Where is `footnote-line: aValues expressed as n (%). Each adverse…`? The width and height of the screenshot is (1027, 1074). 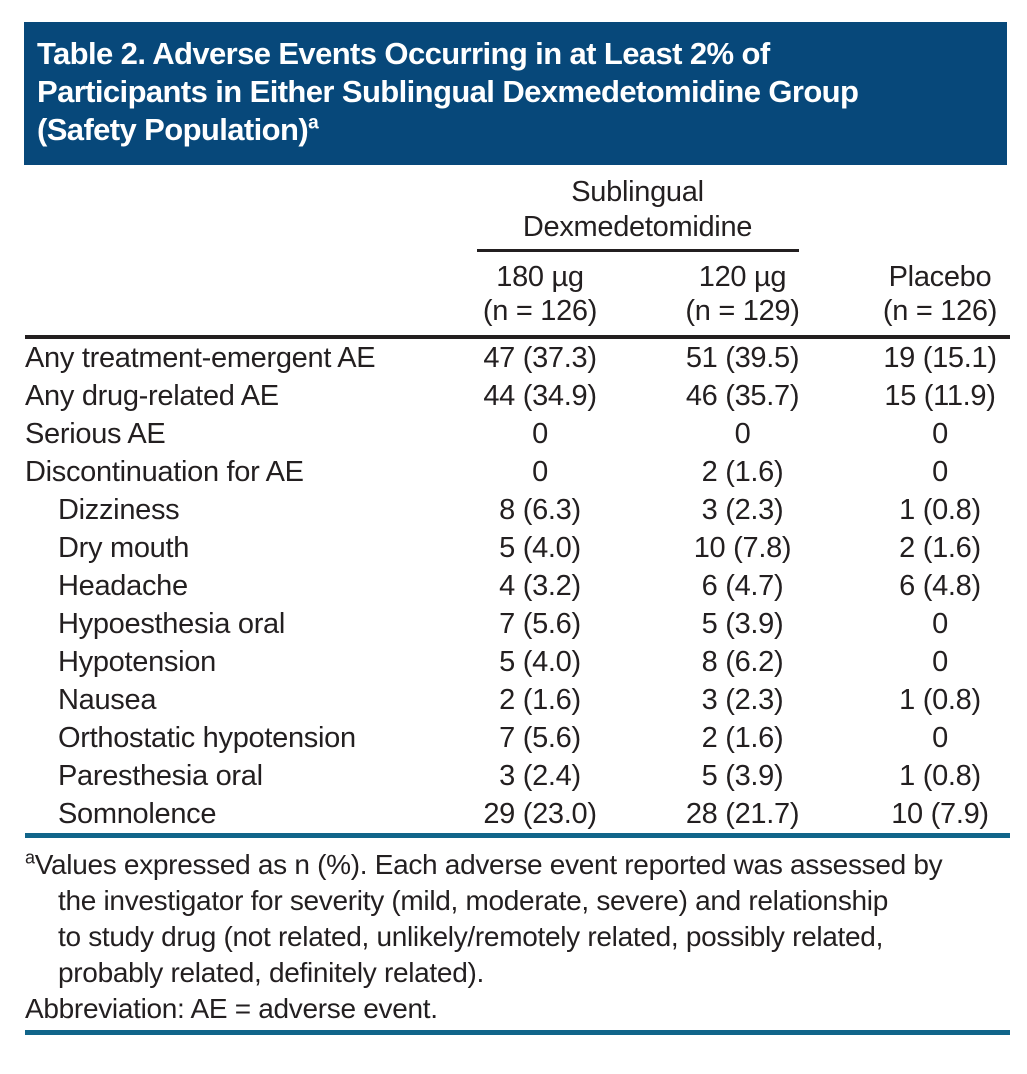
footnote-line: aValues expressed as n (%). Each adverse… is located at coordinates (517, 865).